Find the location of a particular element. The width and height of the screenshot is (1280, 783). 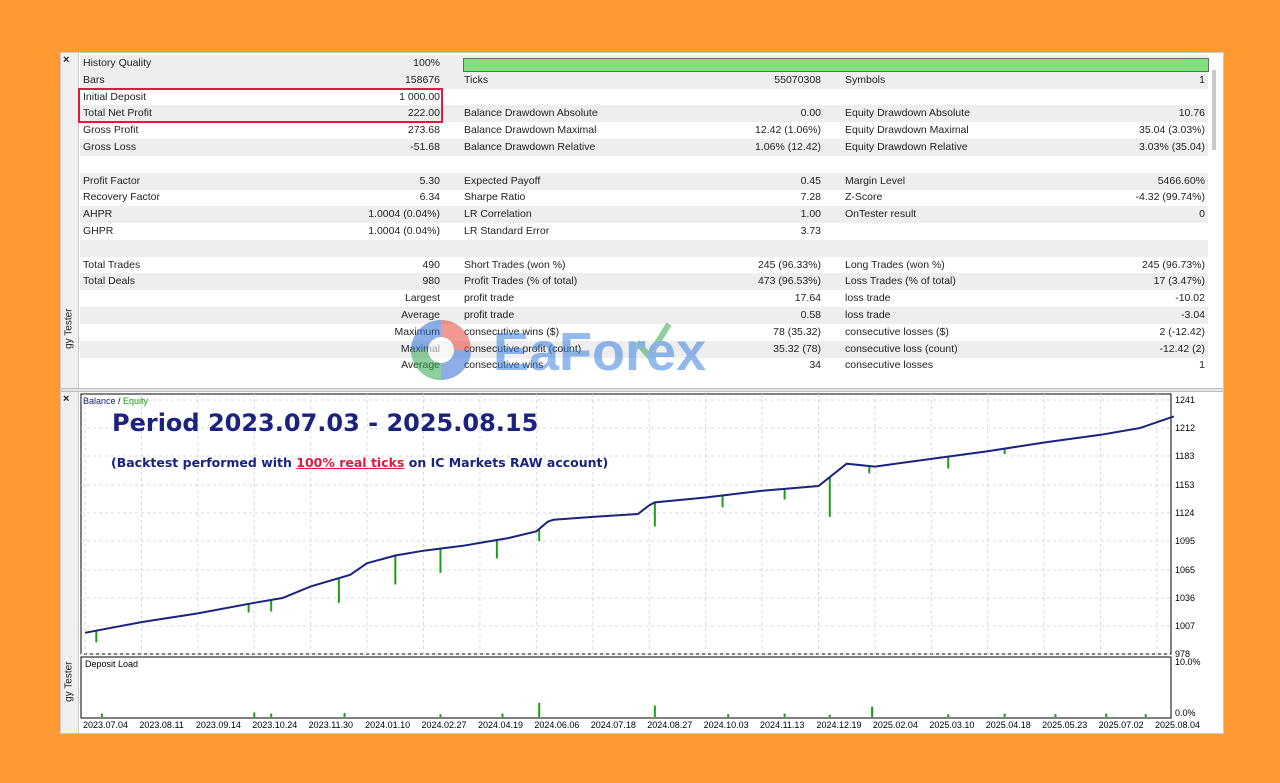

chart-legend: Balance / Equity is located at coordinates (116, 401).